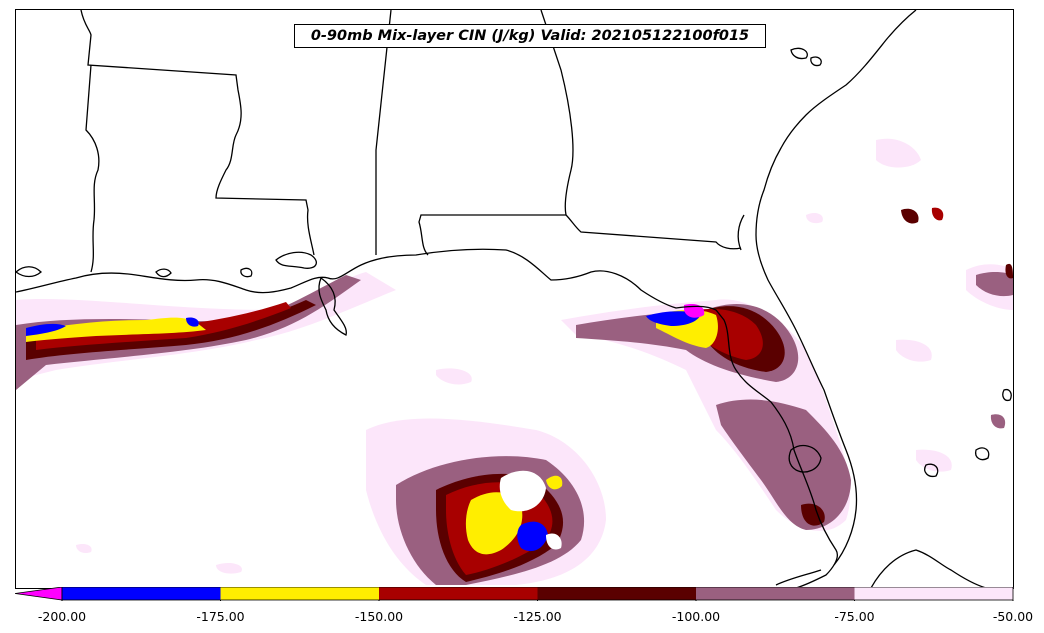 The image size is (1044, 633). I want to click on colorbar-tick-label: -100.00, so click(696, 616).